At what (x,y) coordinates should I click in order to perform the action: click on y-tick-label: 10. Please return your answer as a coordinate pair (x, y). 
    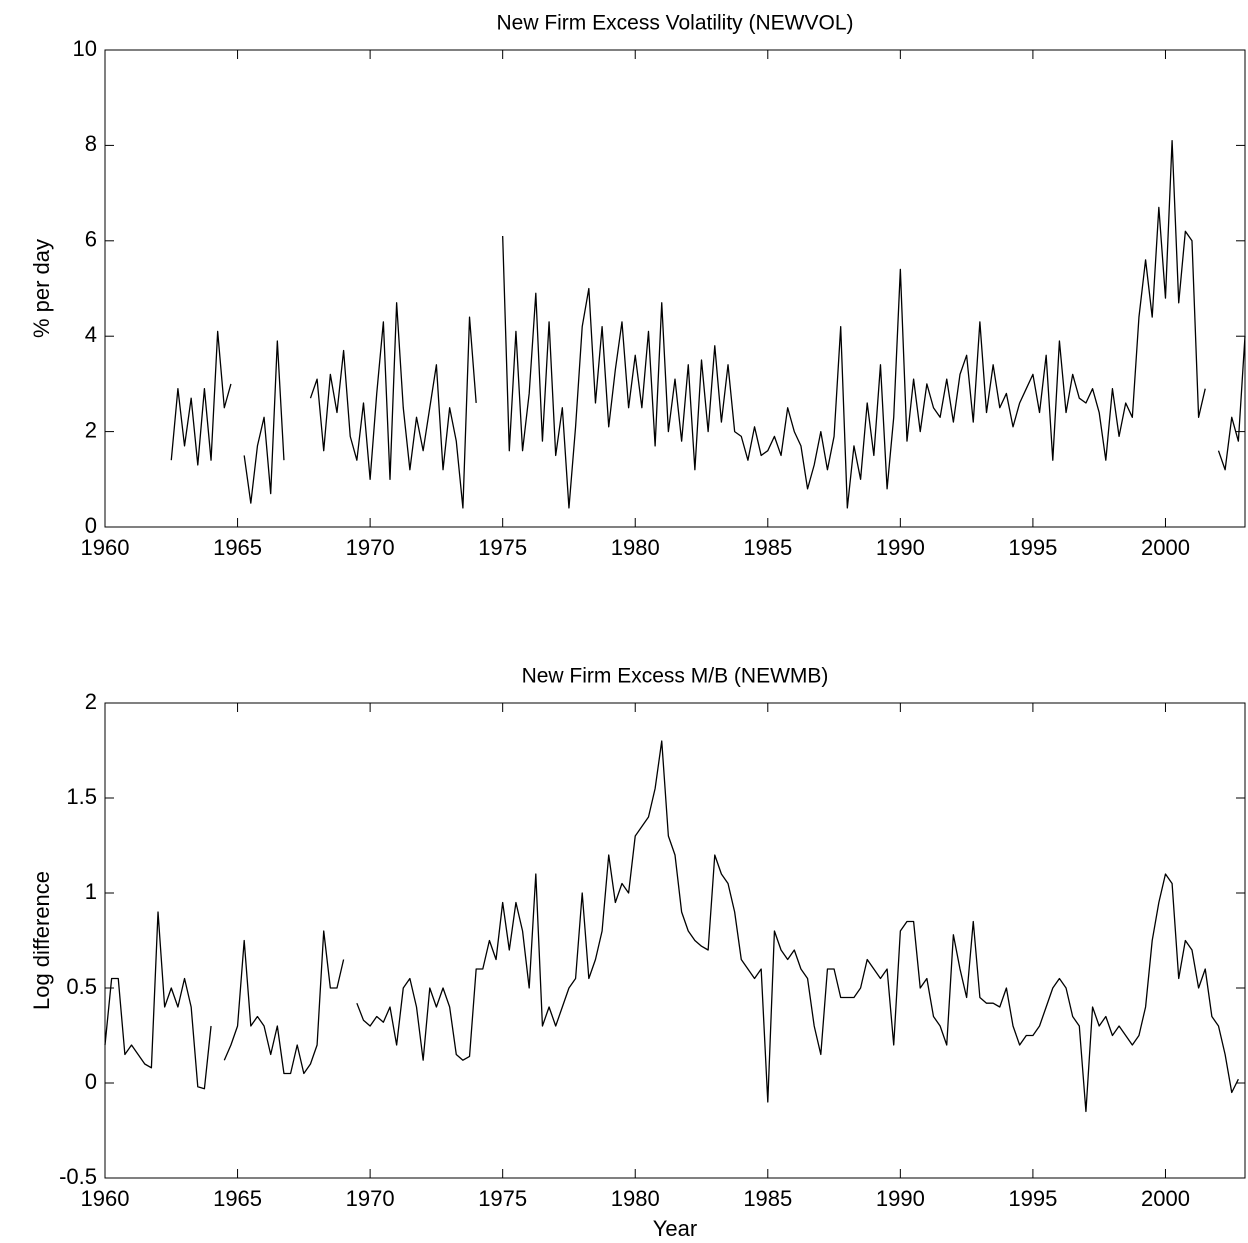
    Looking at the image, I should click on (85, 48).